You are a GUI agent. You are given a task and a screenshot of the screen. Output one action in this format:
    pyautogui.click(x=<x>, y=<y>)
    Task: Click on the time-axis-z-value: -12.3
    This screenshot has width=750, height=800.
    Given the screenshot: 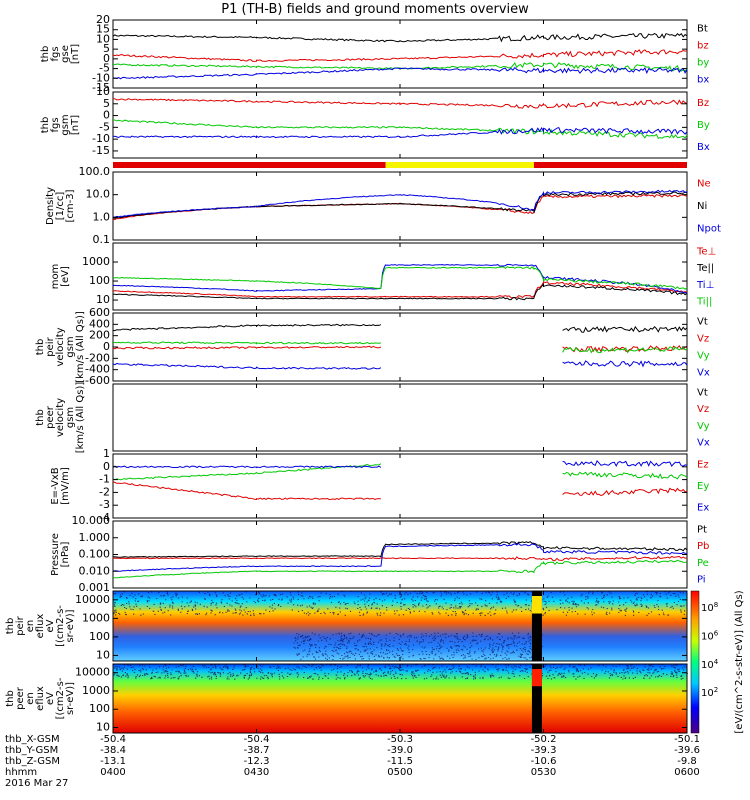 What is the action you would take?
    pyautogui.click(x=257, y=761)
    